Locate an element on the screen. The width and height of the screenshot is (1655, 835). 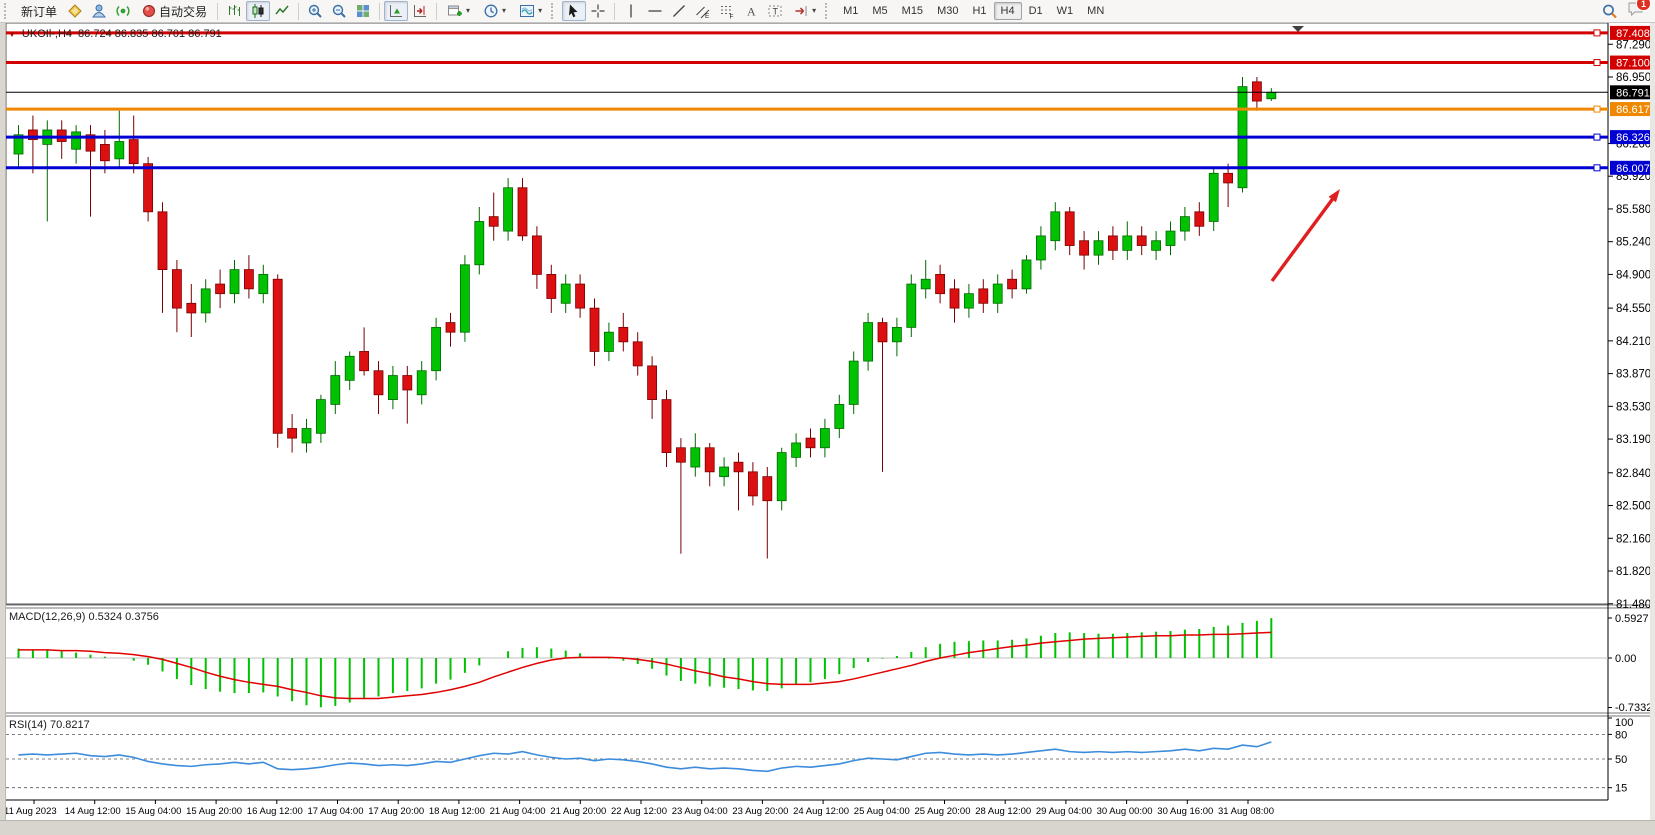
text-icon: A is located at coordinates (751, 11).